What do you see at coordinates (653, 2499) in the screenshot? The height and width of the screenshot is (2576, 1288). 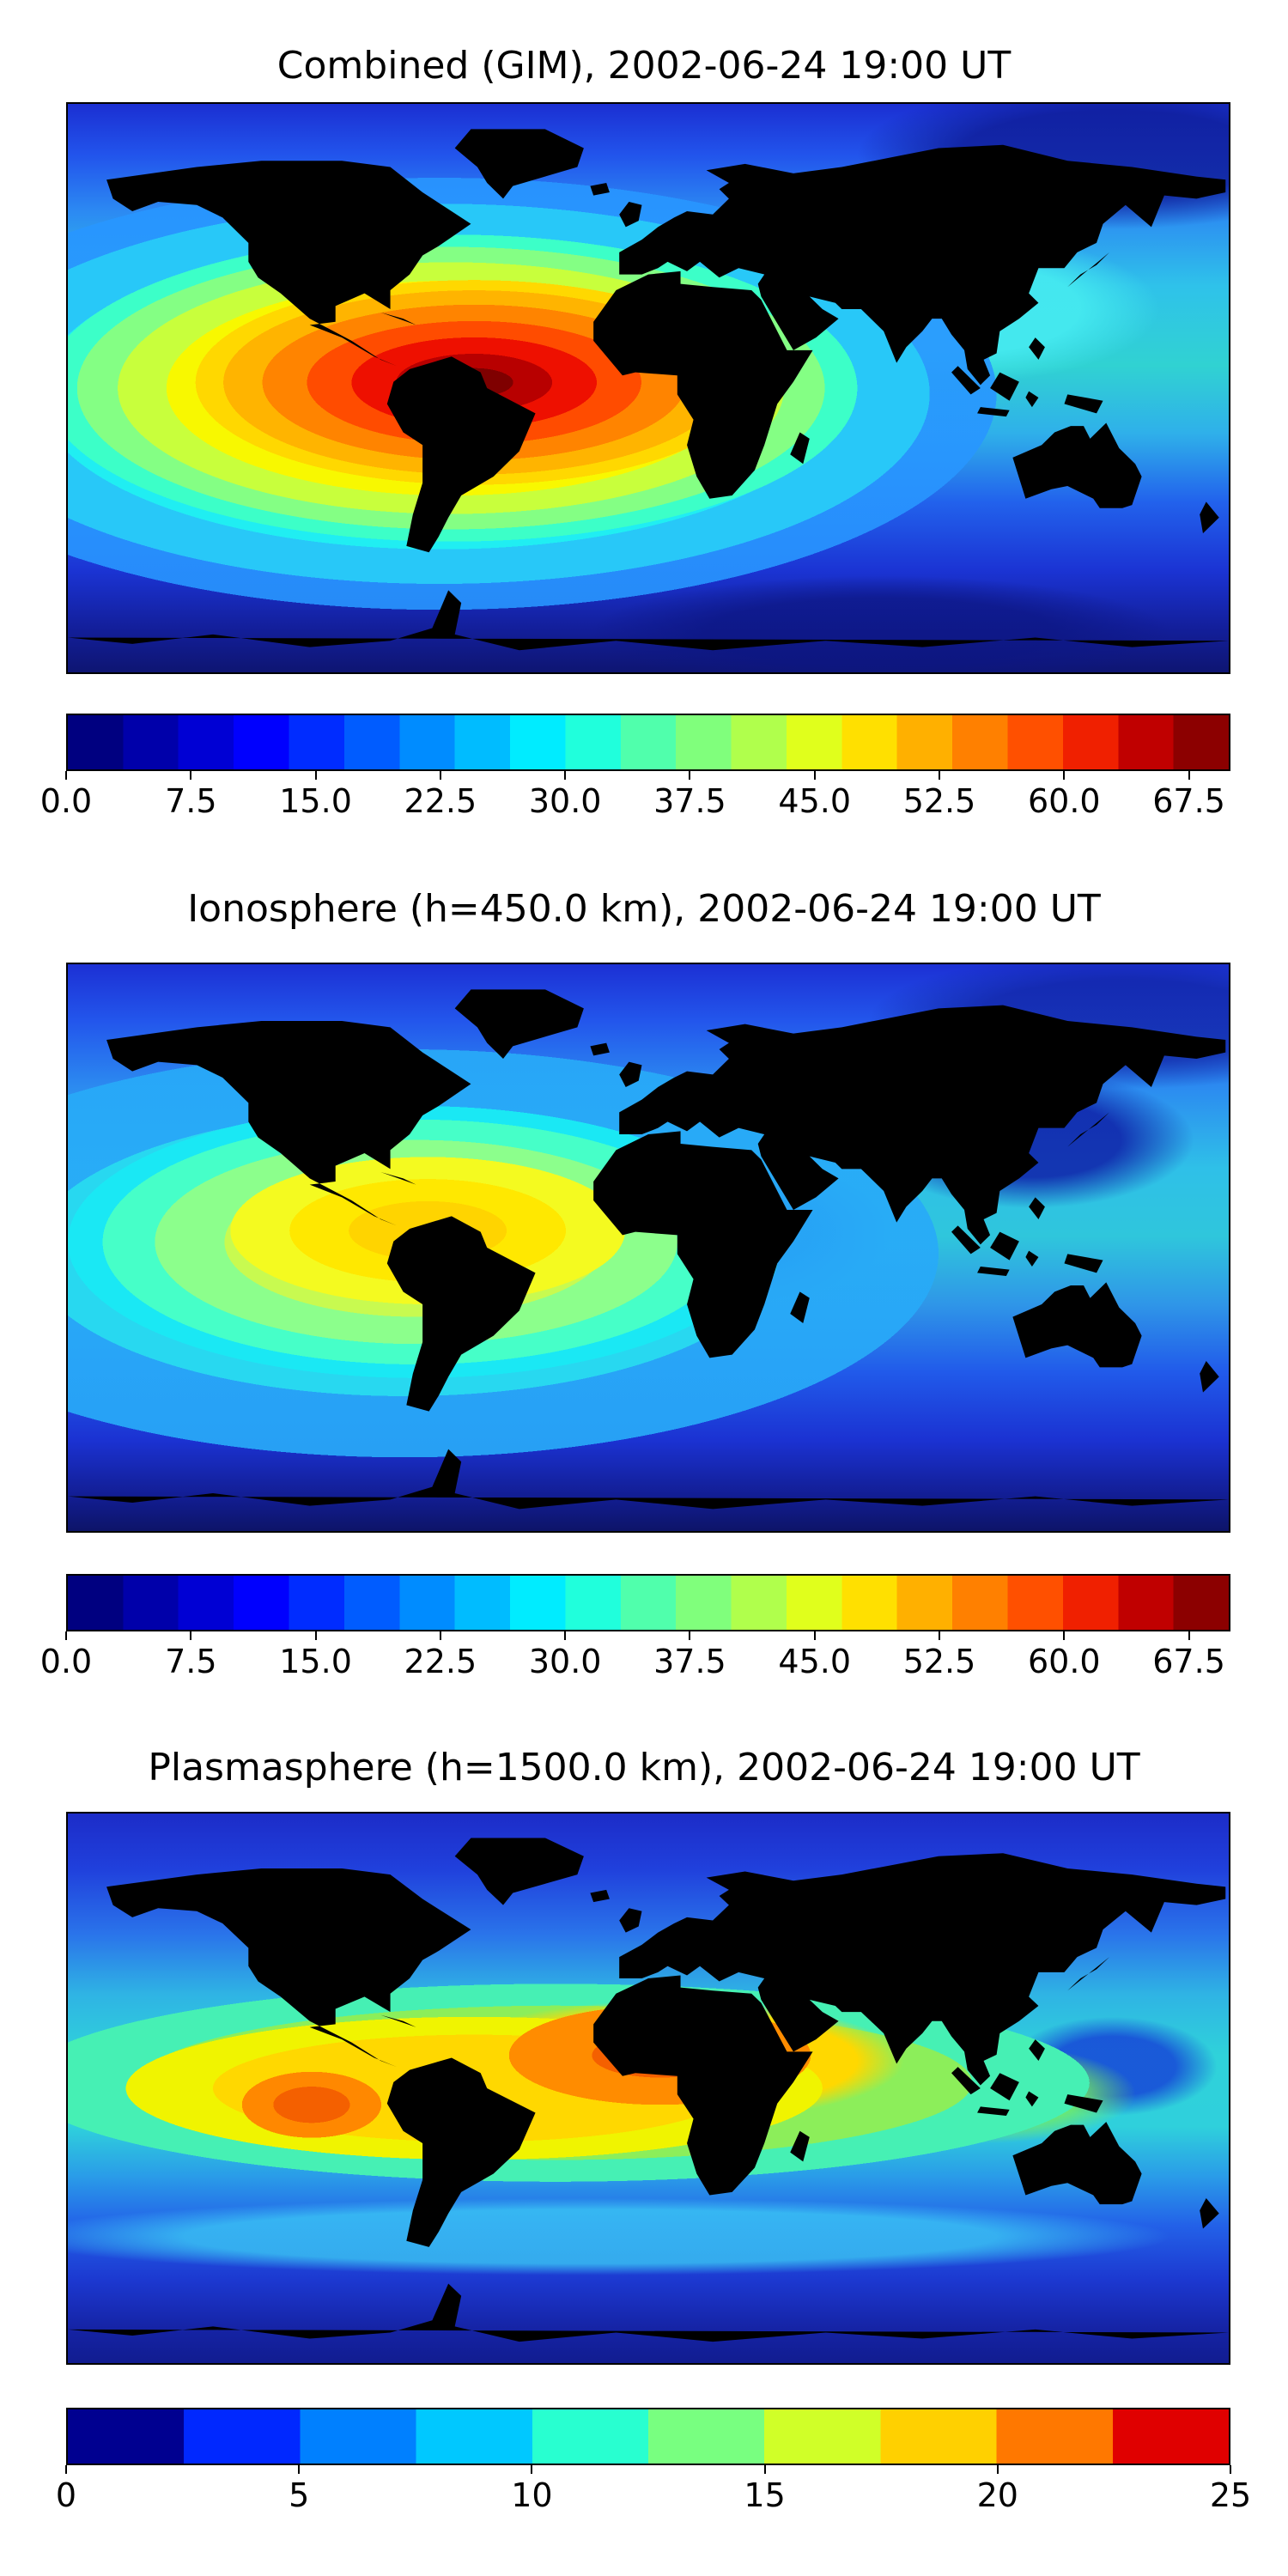 I see `colorbar-tick-labels: 0 5 10 15 20 25` at bounding box center [653, 2499].